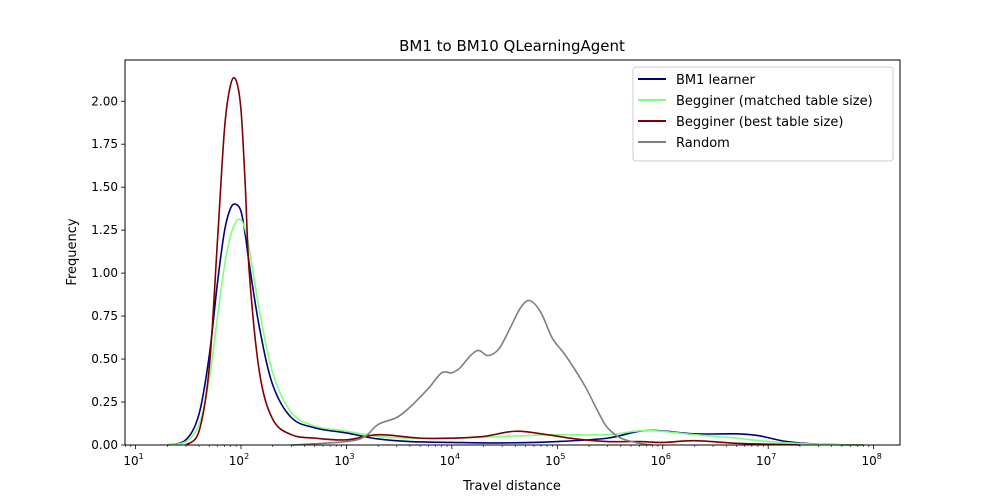 The image size is (1000, 500). I want to click on x-tick-label: 10¹, so click(133, 460).